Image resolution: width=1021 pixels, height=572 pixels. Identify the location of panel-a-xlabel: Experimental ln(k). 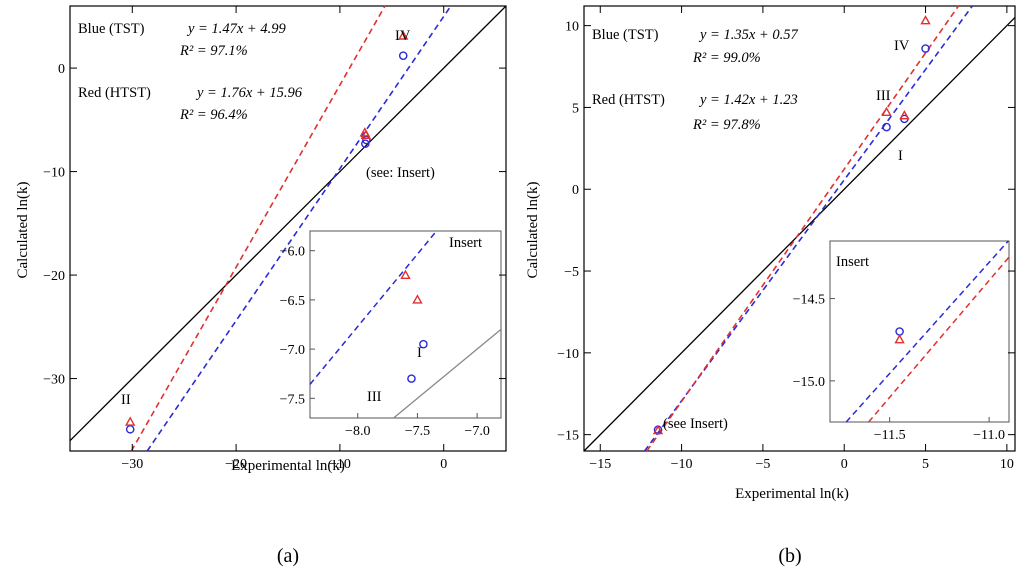
(288, 466).